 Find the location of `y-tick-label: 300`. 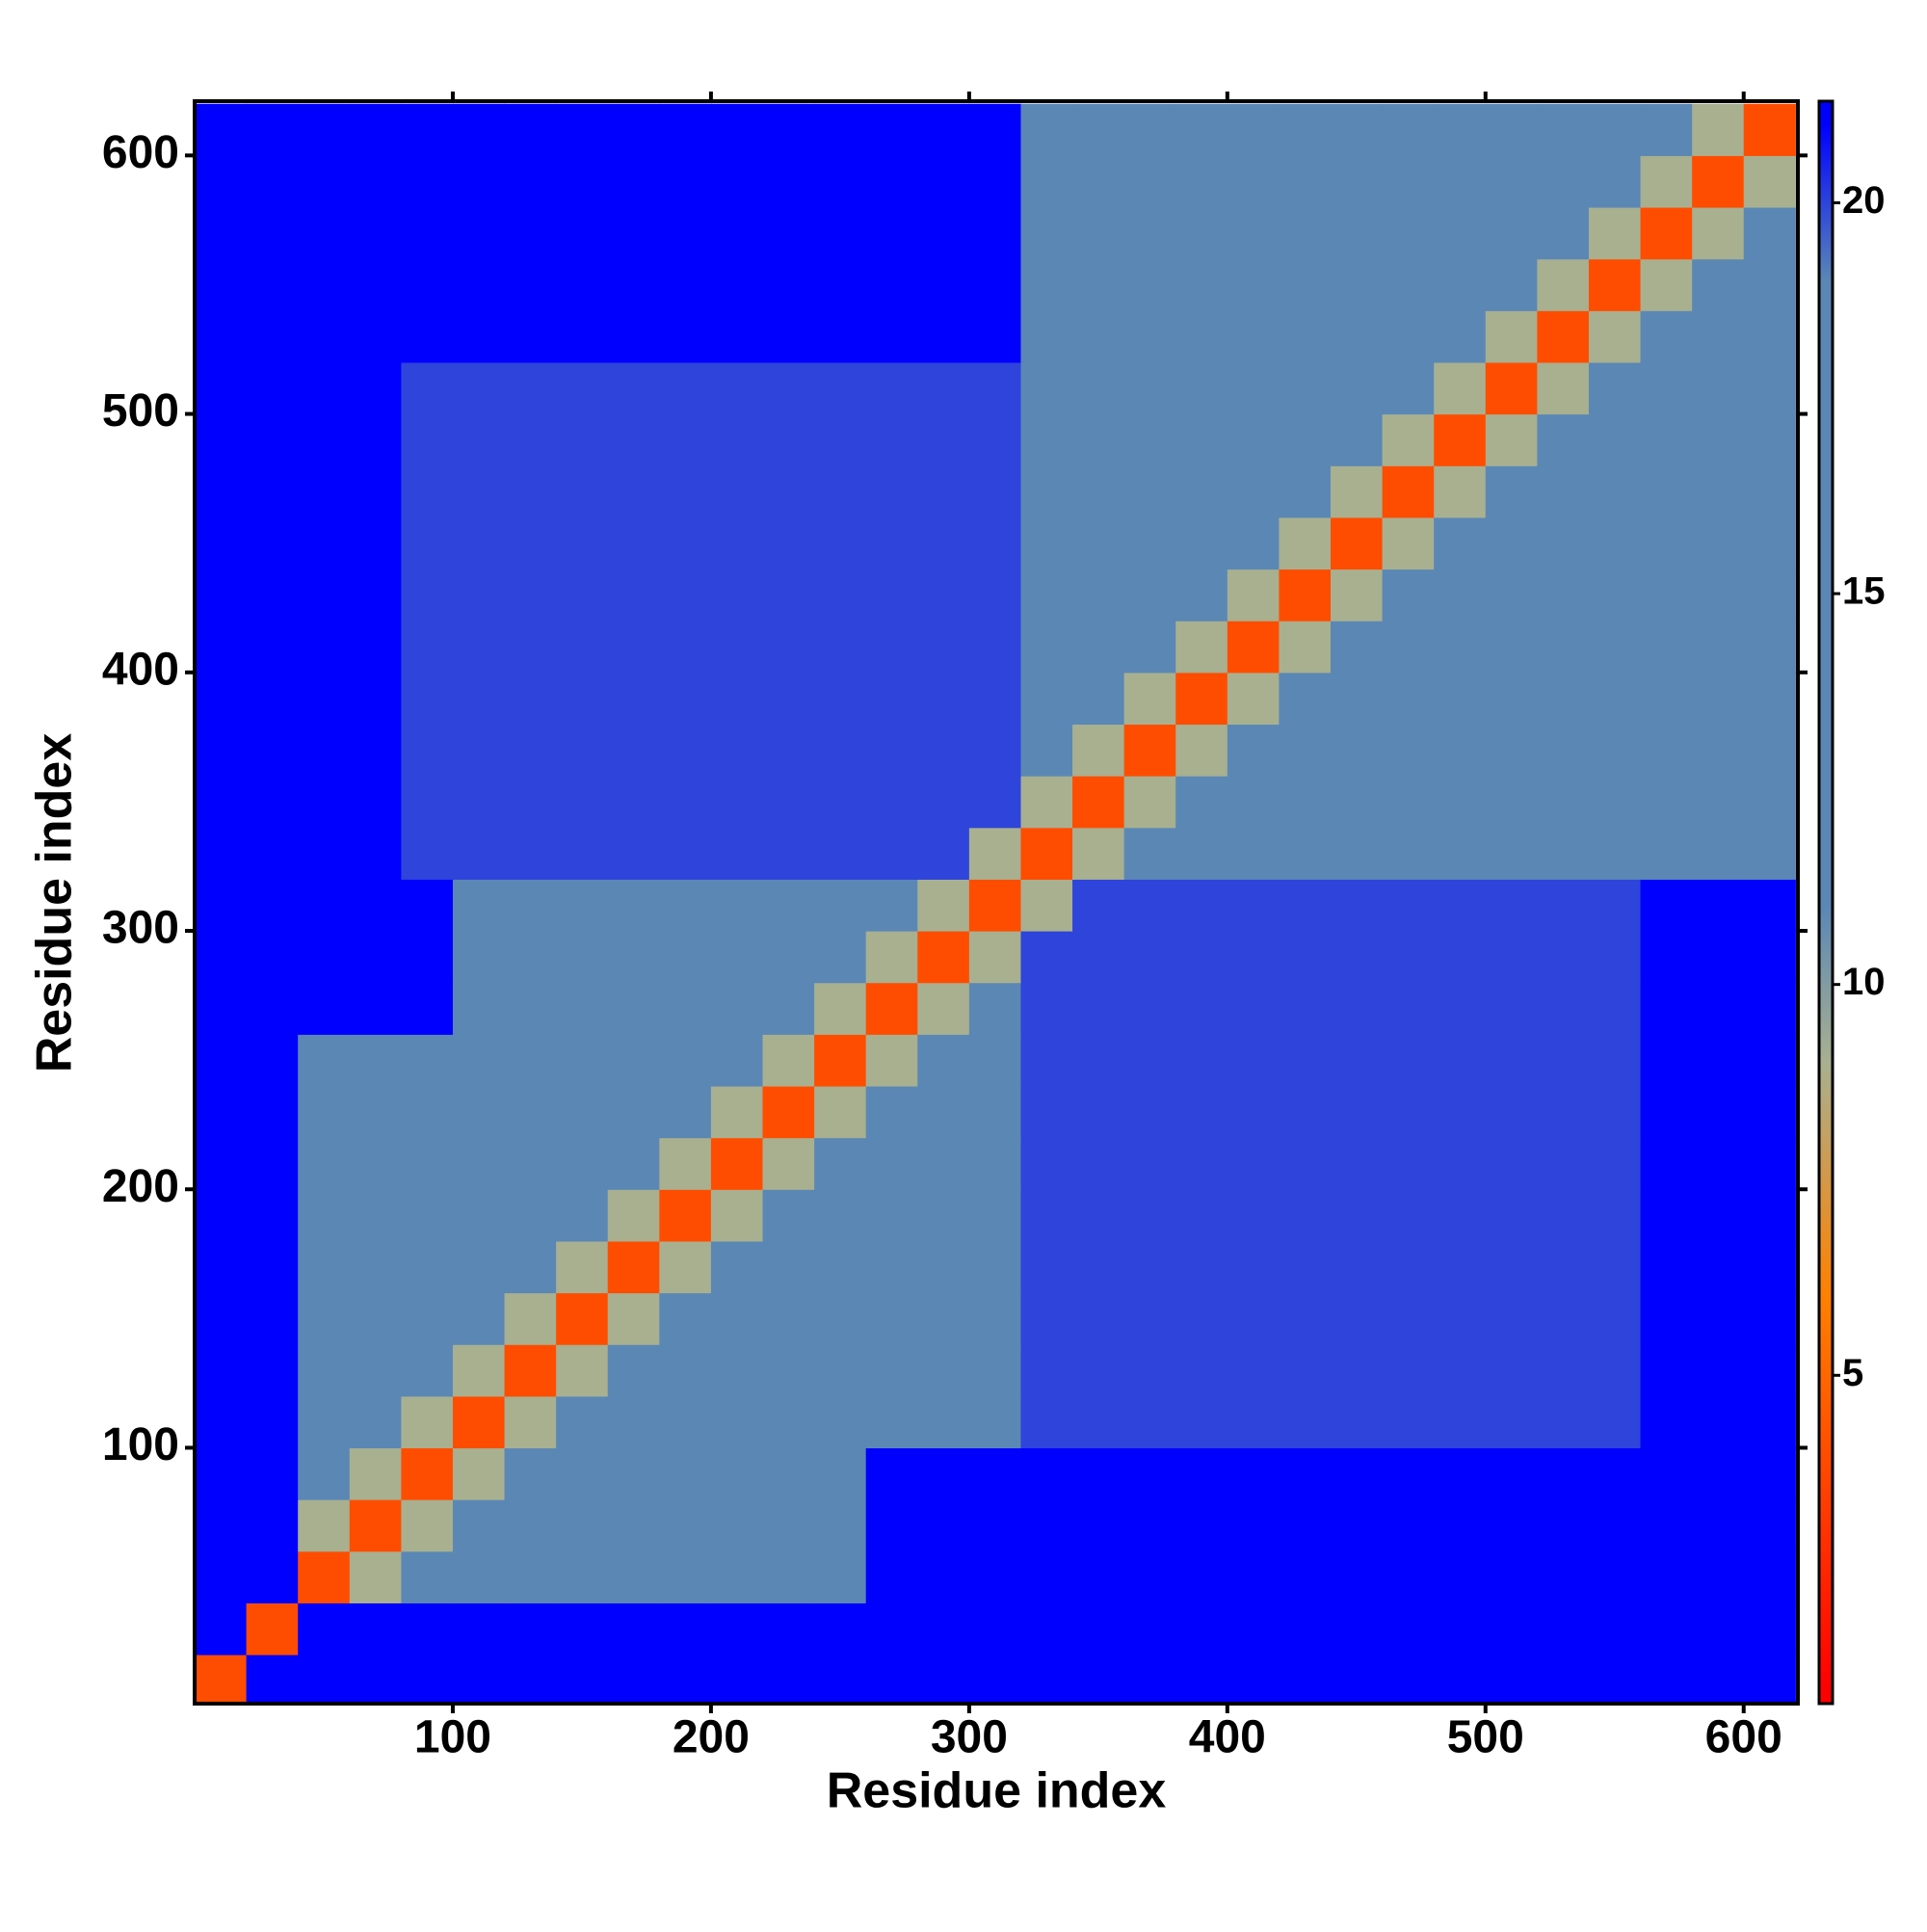

y-tick-label: 300 is located at coordinates (140, 928).